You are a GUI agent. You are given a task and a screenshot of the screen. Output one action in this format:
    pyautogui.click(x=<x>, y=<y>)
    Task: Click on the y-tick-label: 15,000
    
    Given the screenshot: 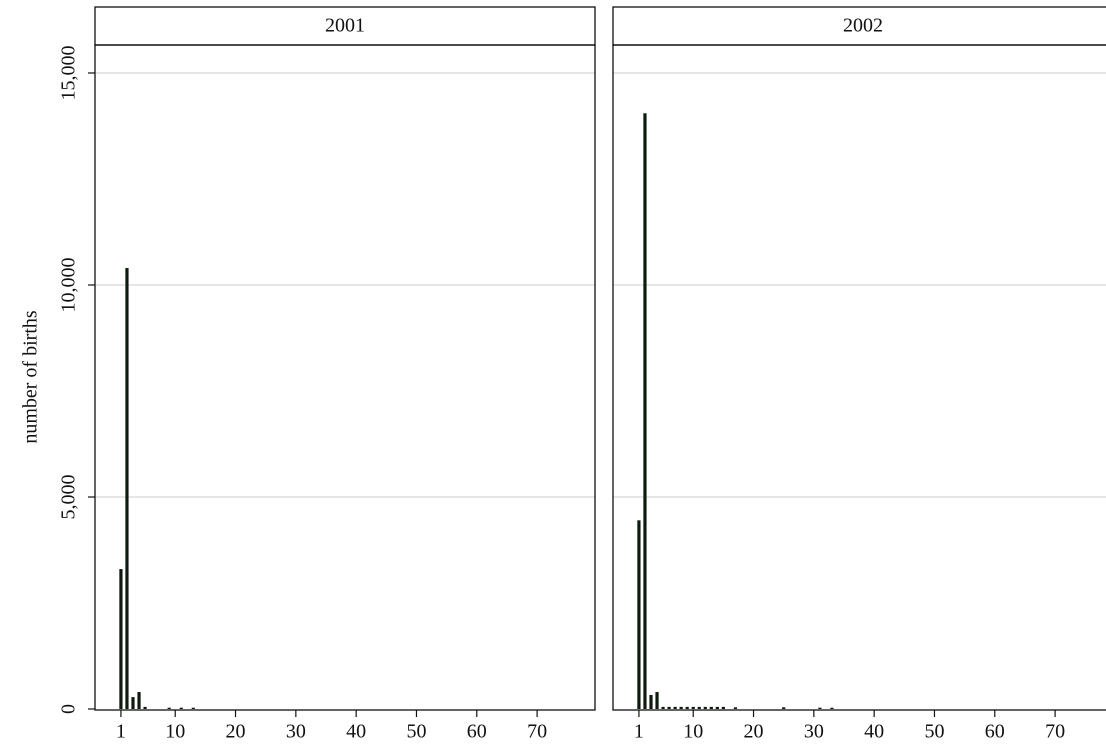 What is the action you would take?
    pyautogui.click(x=69, y=72)
    